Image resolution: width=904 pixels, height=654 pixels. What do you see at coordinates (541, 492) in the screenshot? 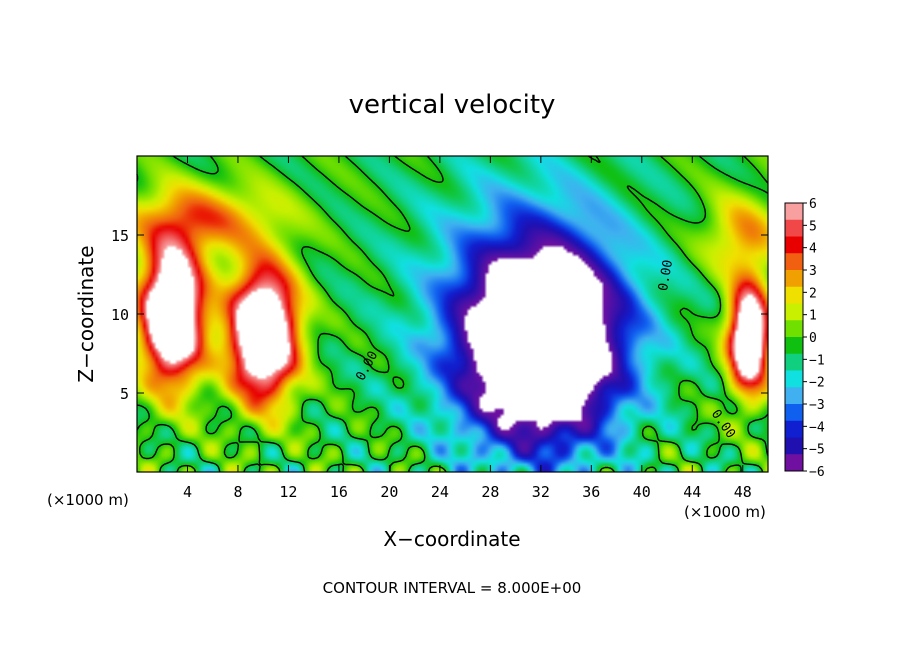
I see `x-tick-label: 32` at bounding box center [541, 492].